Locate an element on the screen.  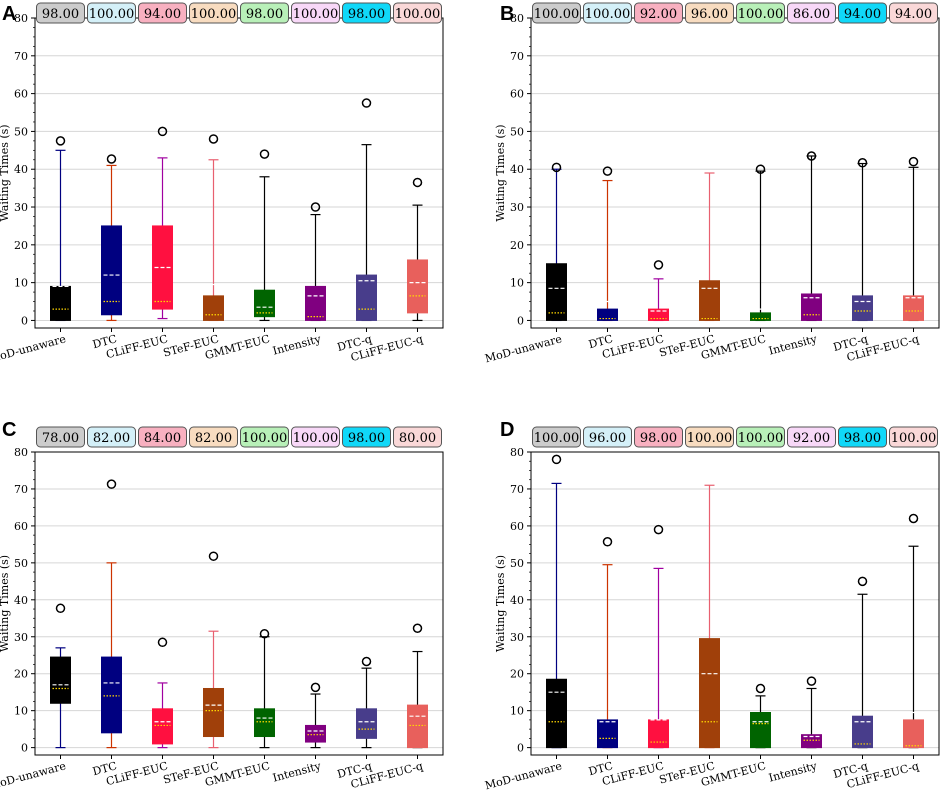
y-tick-label: 30 is located at coordinates (517, 637).